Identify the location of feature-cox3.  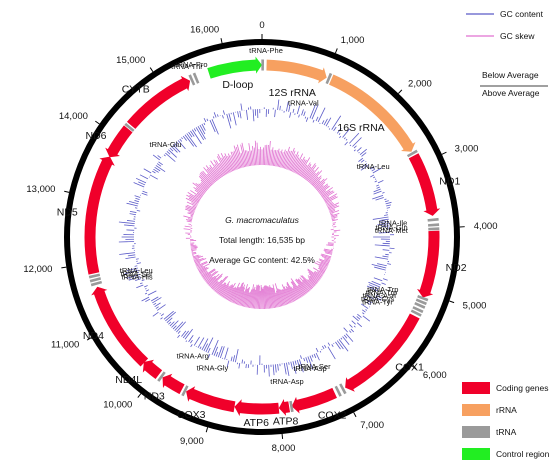
(211, 399).